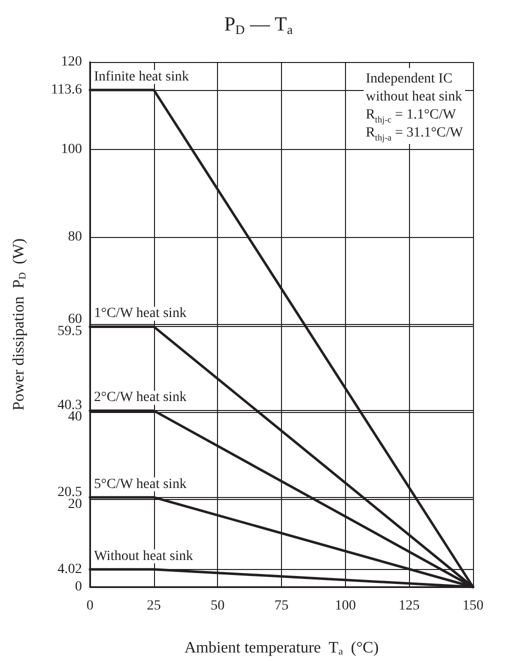 The image size is (517, 662). I want to click on x-tick-label: 25, so click(153, 606).